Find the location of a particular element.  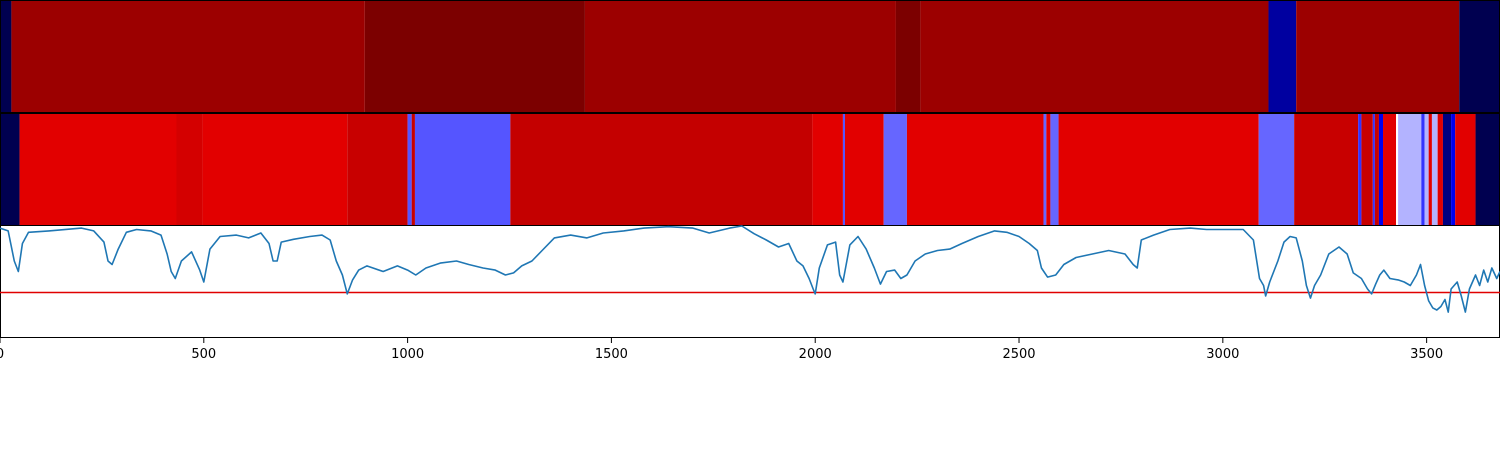

x-tick-label: 3500 is located at coordinates (1426, 354).